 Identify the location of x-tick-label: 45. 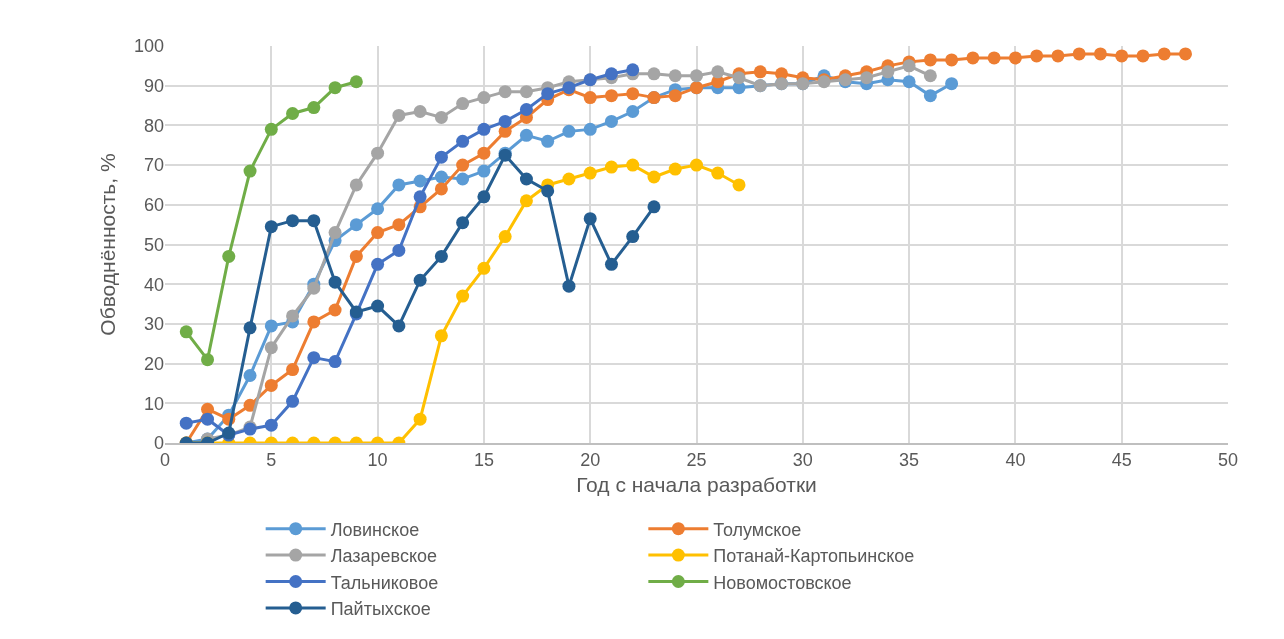
(1121, 460).